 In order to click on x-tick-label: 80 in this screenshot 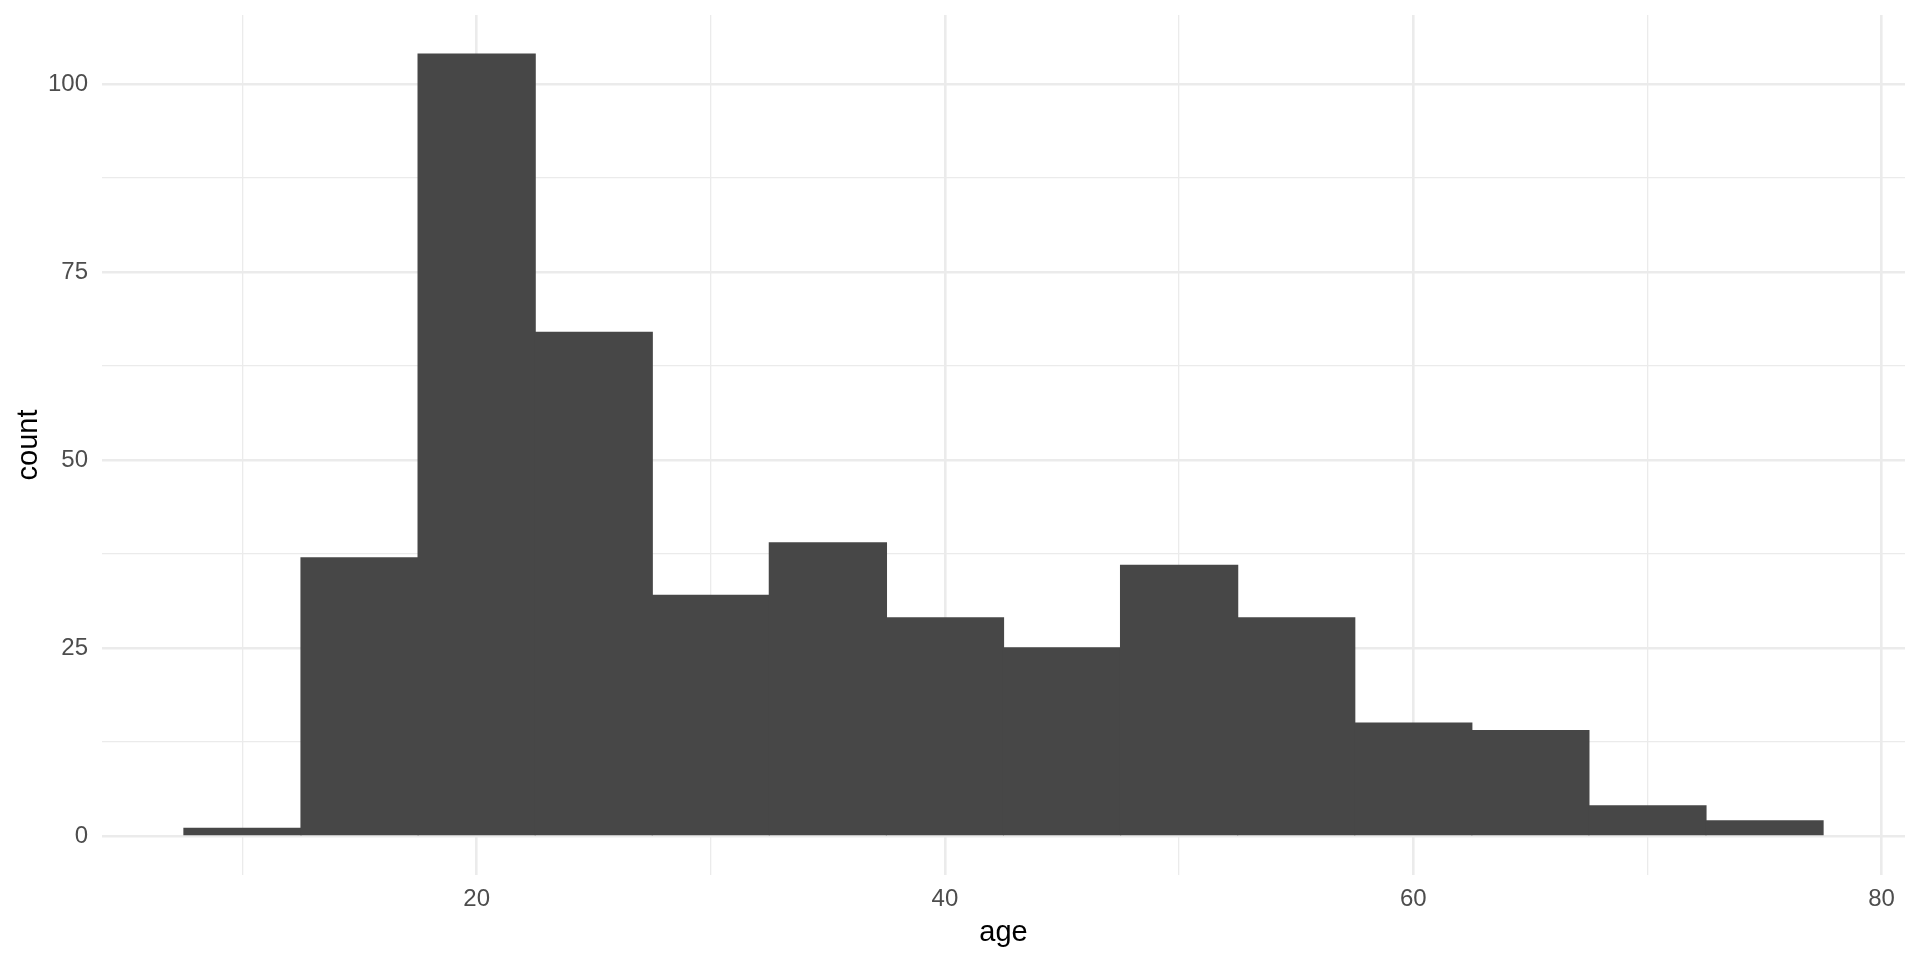, I will do `click(1881, 898)`.